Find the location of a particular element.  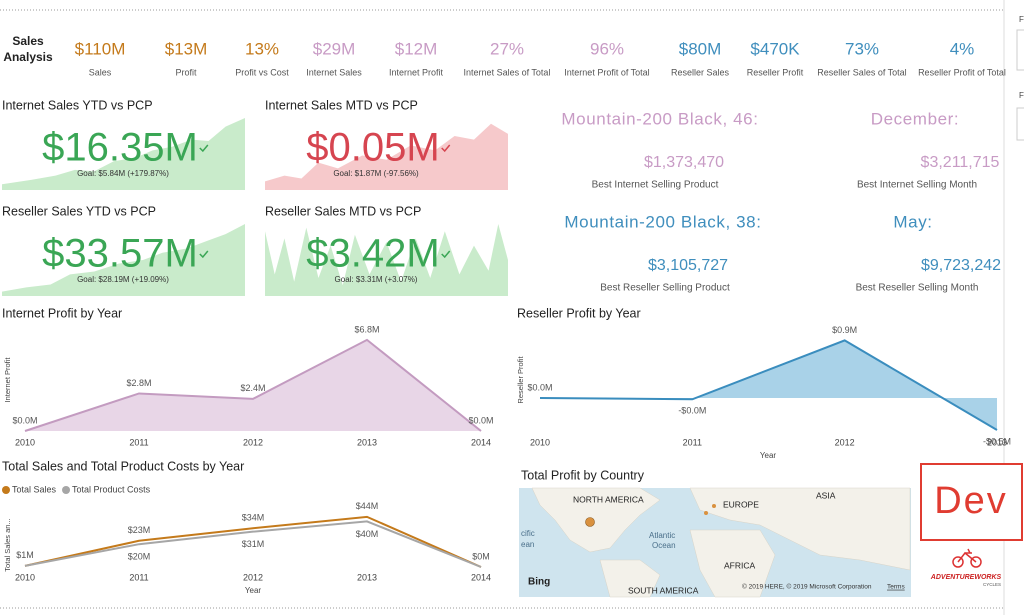

data-label: $34M is located at coordinates (253, 518).